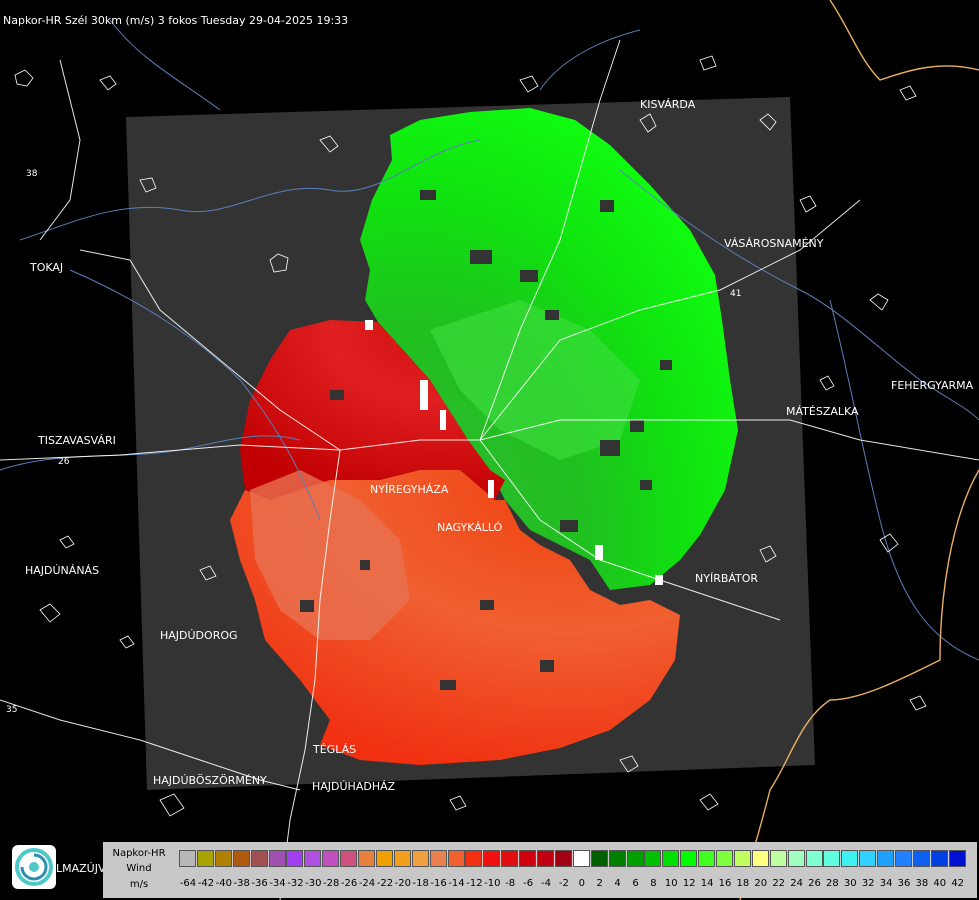 The width and height of the screenshot is (979, 900). I want to click on napkor-logo, so click(34, 867).